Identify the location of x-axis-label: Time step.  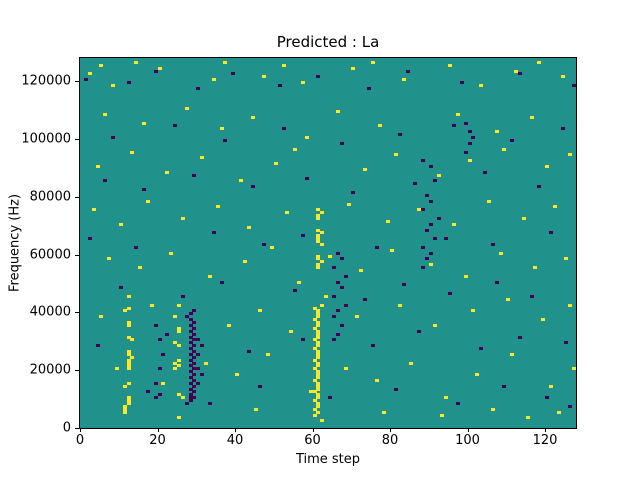
(328, 459).